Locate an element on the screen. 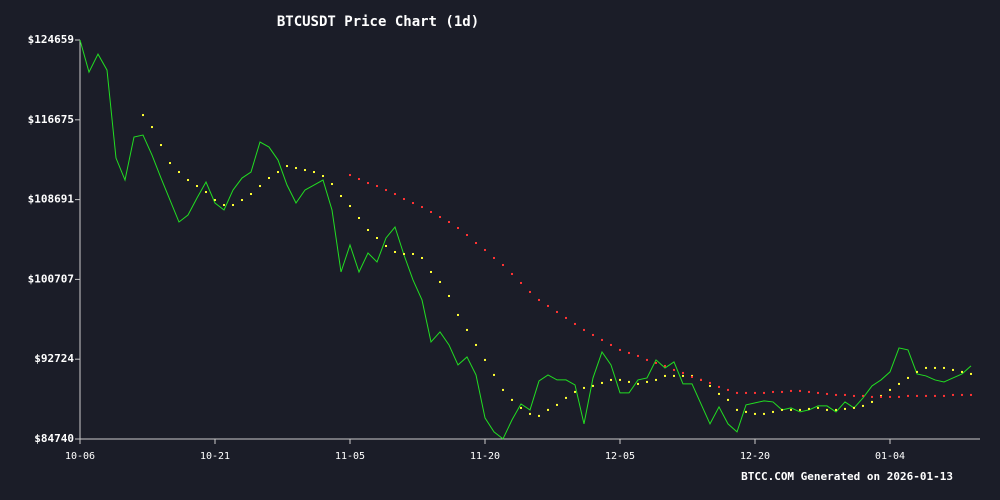 This screenshot has height=500, width=1000. x-tick-label: 10-21 is located at coordinates (215, 456).